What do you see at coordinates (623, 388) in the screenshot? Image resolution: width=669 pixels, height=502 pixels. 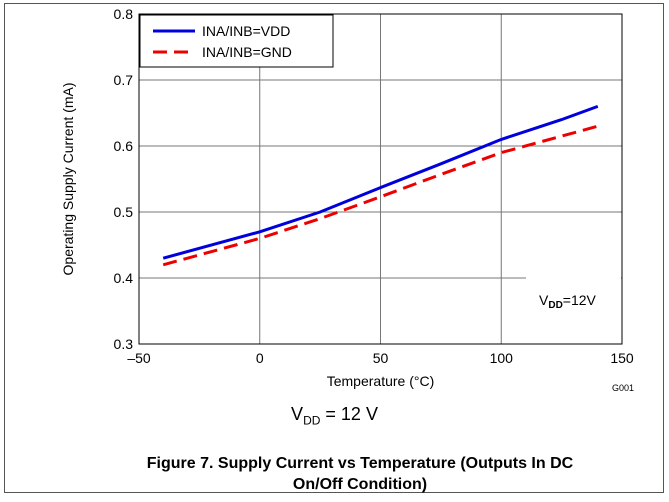 I see `figure-code: G001` at bounding box center [623, 388].